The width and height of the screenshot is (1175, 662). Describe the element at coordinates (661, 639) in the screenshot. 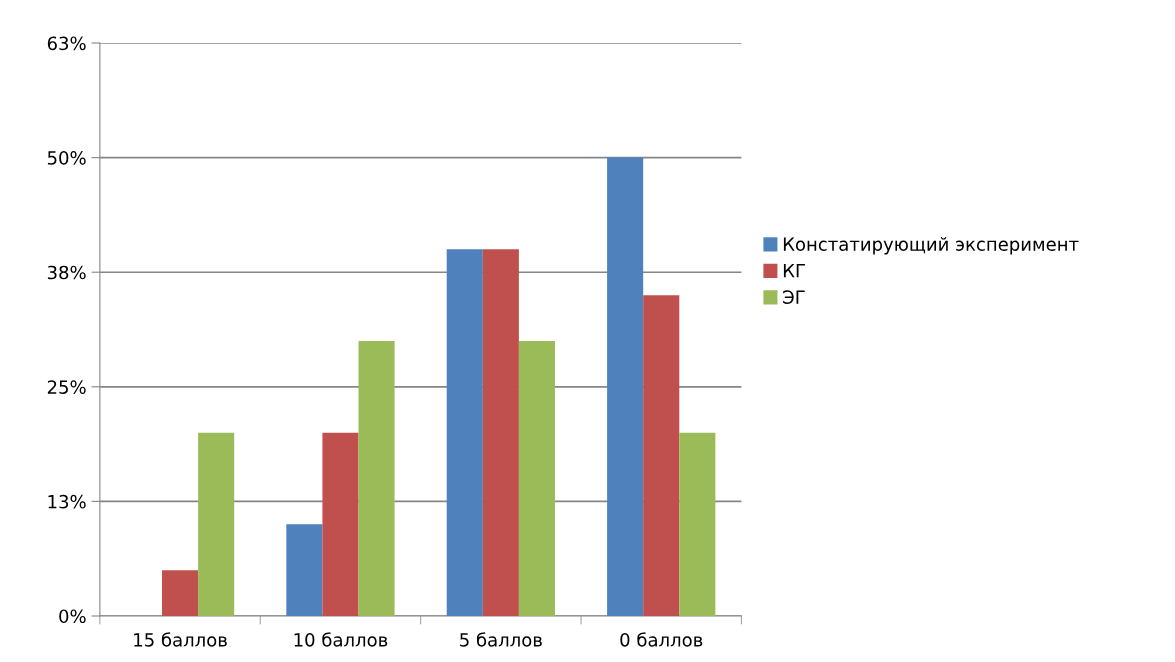

I see `x-tick-label: 0 баллов` at that location.